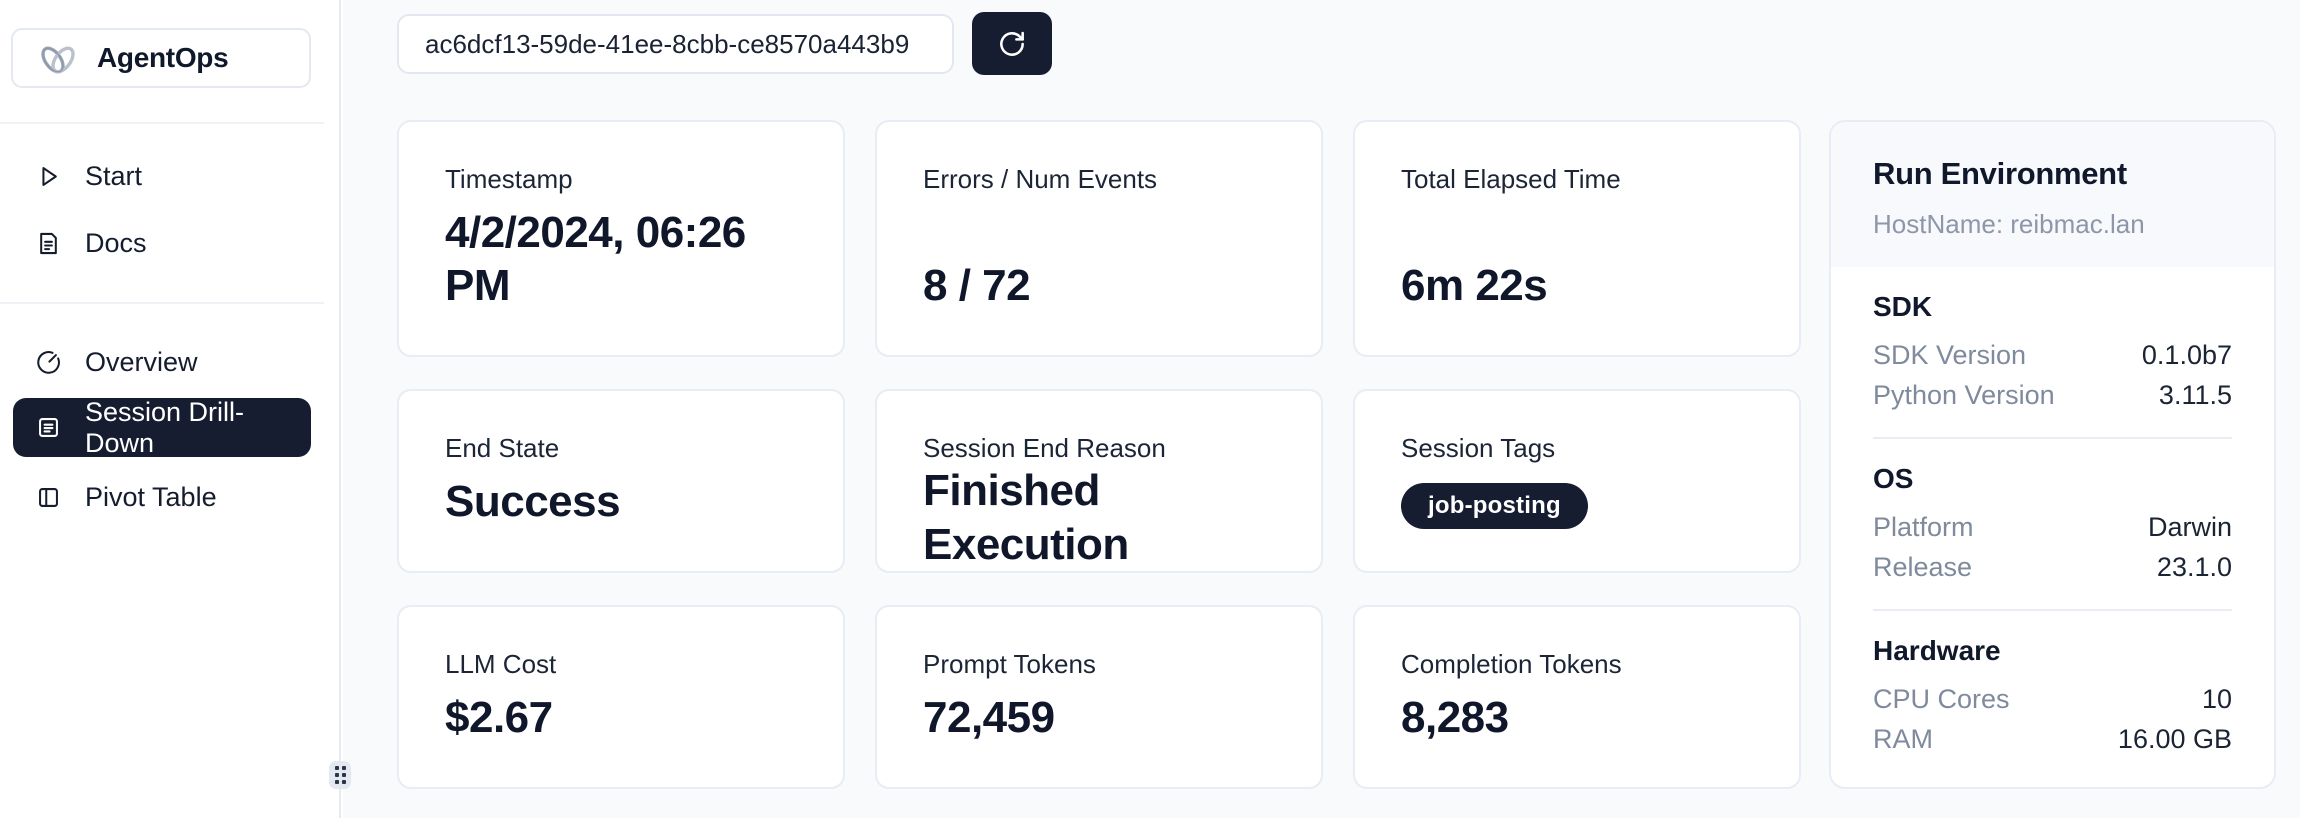  What do you see at coordinates (1040, 179) in the screenshot?
I see `card-label: Errors / Num Events` at bounding box center [1040, 179].